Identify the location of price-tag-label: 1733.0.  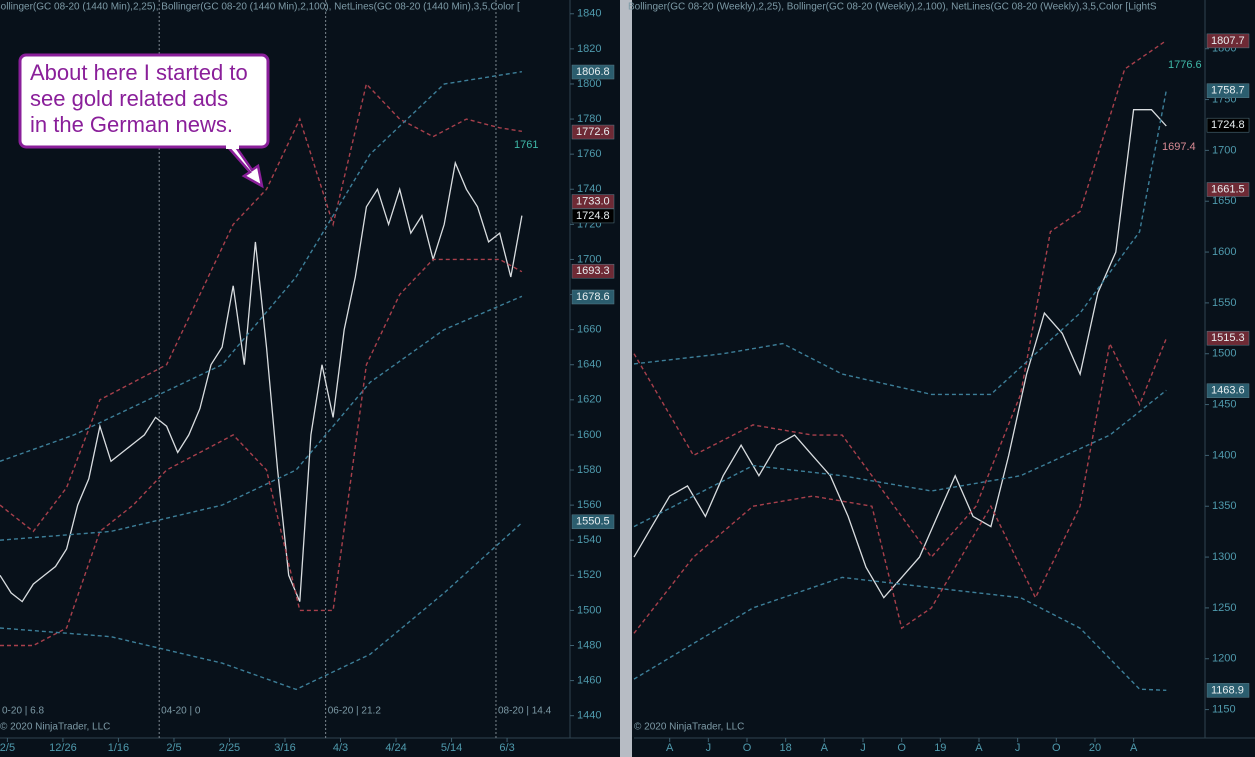
(593, 201).